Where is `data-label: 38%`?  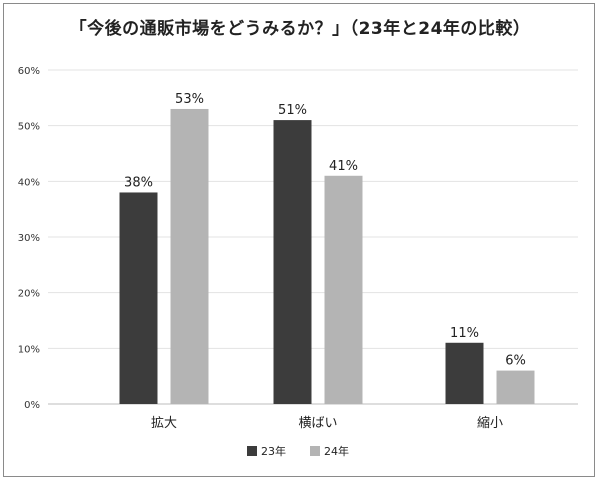
data-label: 38% is located at coordinates (138, 182).